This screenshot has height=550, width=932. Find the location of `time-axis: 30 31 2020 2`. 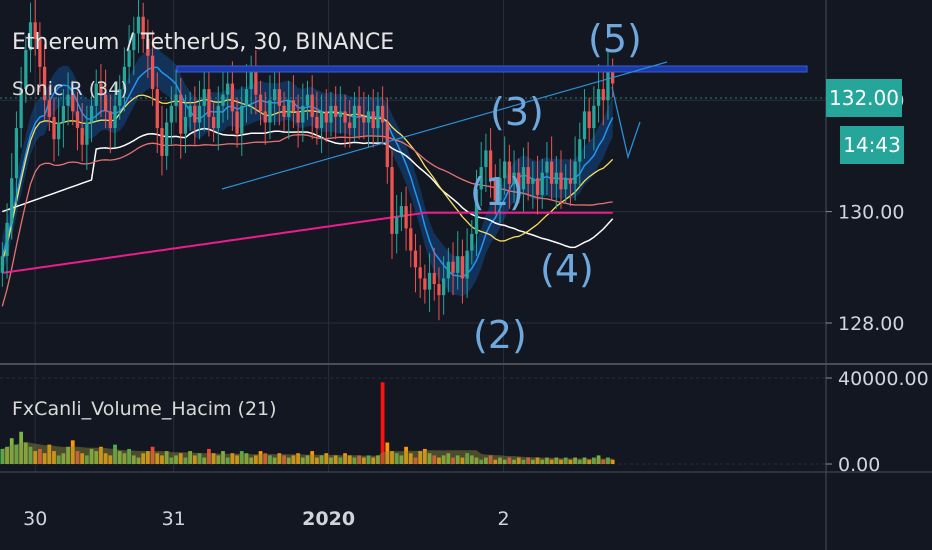

time-axis: 30 31 2020 2 is located at coordinates (266, 519).